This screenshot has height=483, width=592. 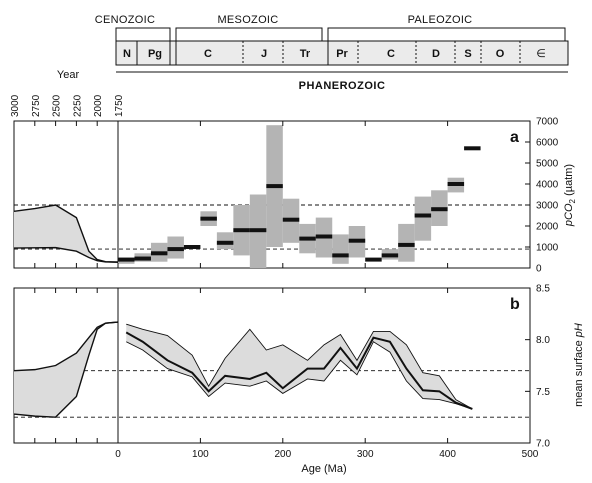 I want to click on inset-x-tick-label: 2750, so click(x=36, y=105).